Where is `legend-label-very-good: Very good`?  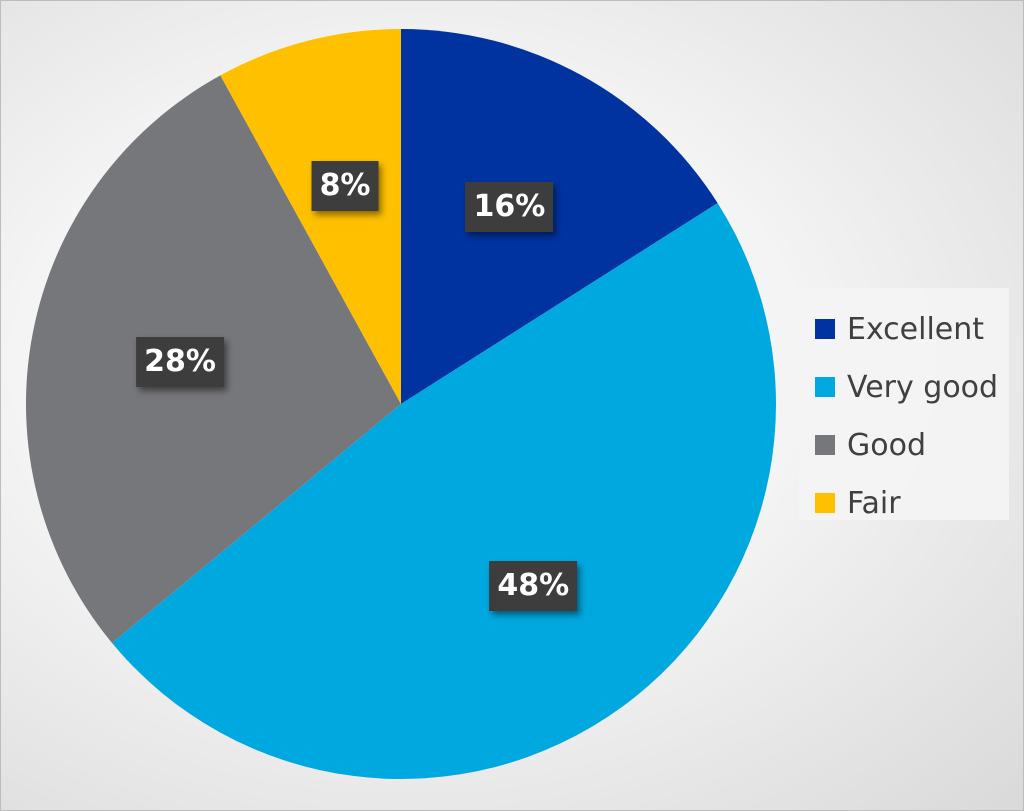
legend-label-very-good: Very good is located at coordinates (923, 387).